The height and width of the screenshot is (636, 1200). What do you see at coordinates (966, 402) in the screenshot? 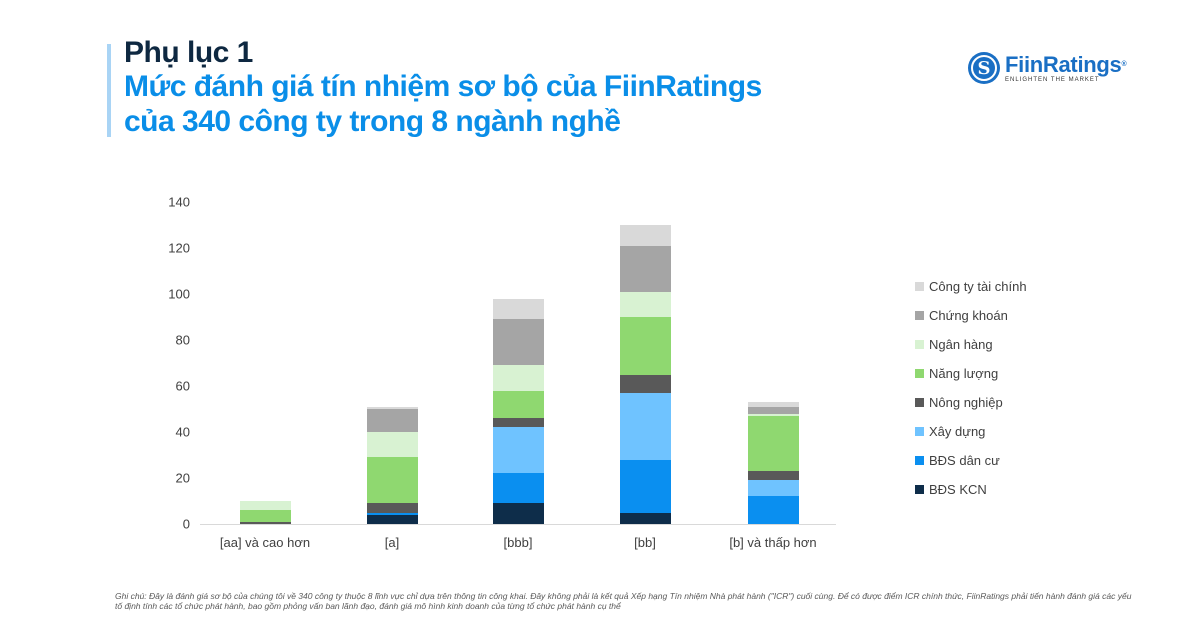
I see `legend-label: Nông nghiệp` at bounding box center [966, 402].